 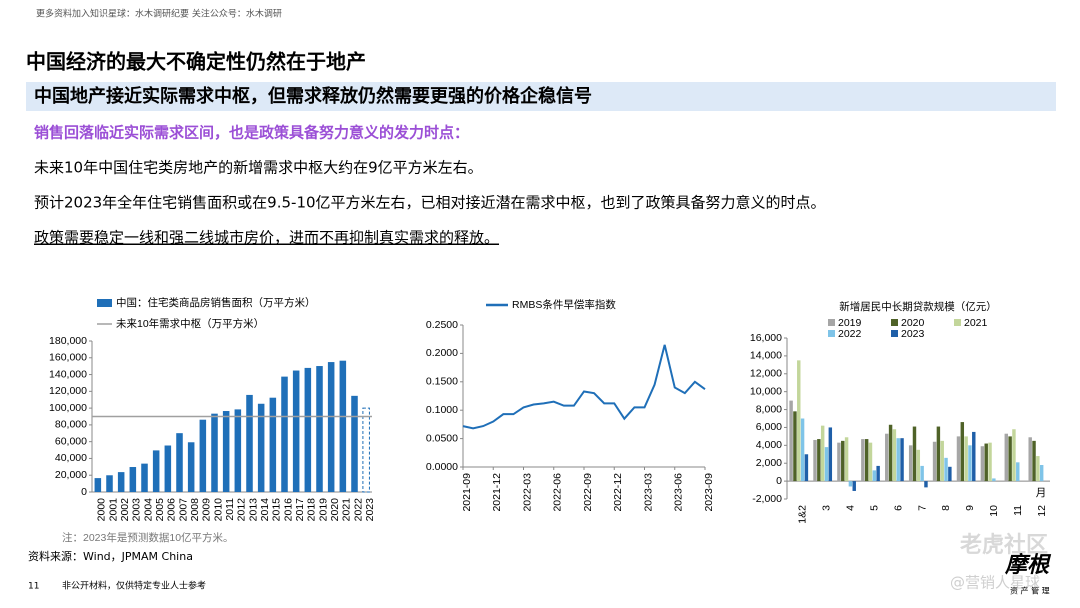 I want to click on slide-title: 中国经济的最大不确定性仍然在于地产, so click(x=196, y=62).